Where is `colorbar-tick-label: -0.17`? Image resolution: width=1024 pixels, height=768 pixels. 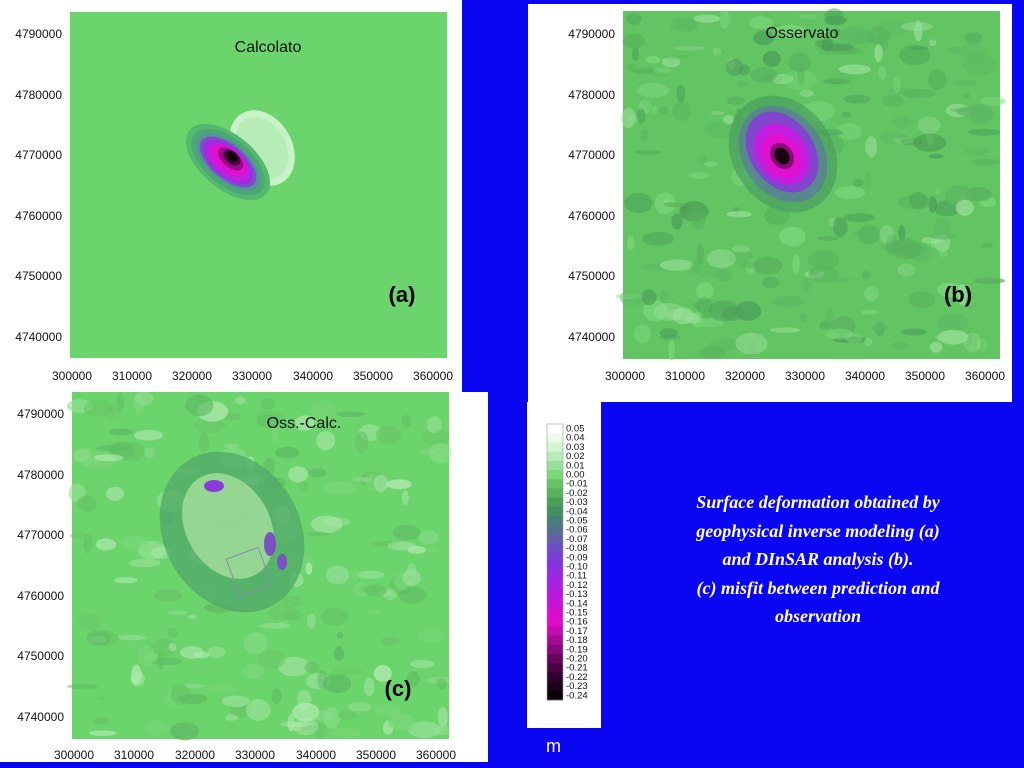 colorbar-tick-label: -0.17 is located at coordinates (577, 631).